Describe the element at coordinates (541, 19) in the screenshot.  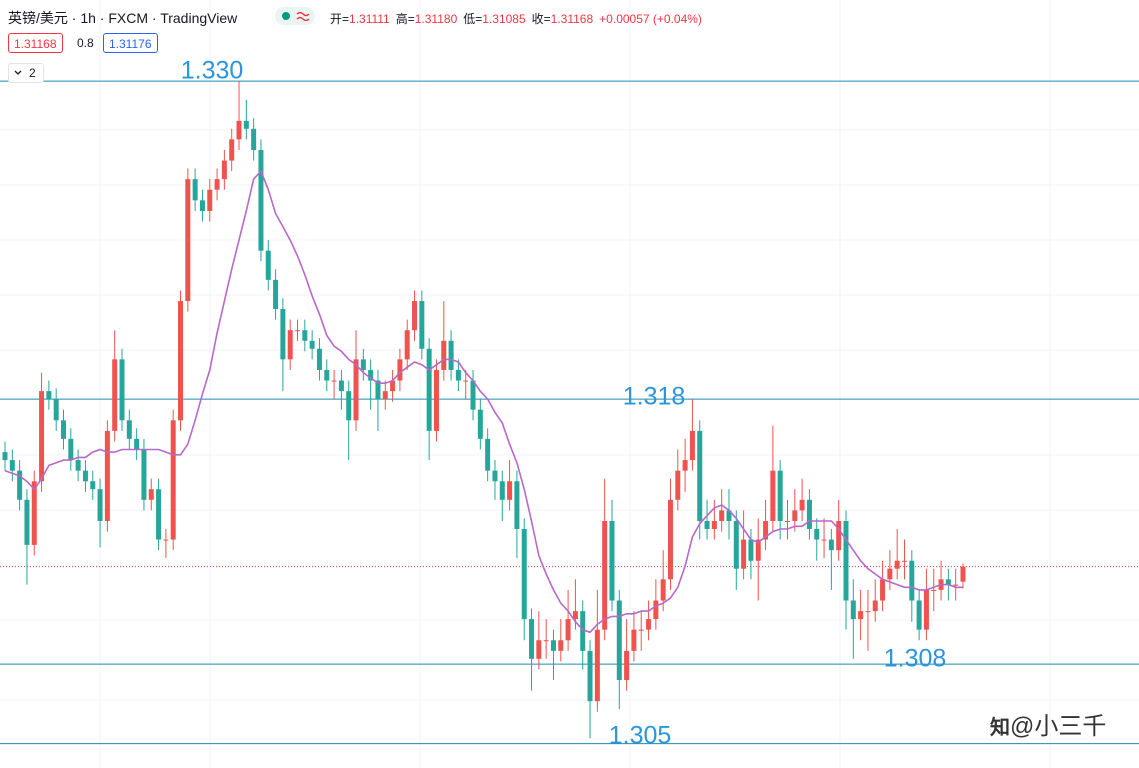
I see `ohlc-label: 收=` at that location.